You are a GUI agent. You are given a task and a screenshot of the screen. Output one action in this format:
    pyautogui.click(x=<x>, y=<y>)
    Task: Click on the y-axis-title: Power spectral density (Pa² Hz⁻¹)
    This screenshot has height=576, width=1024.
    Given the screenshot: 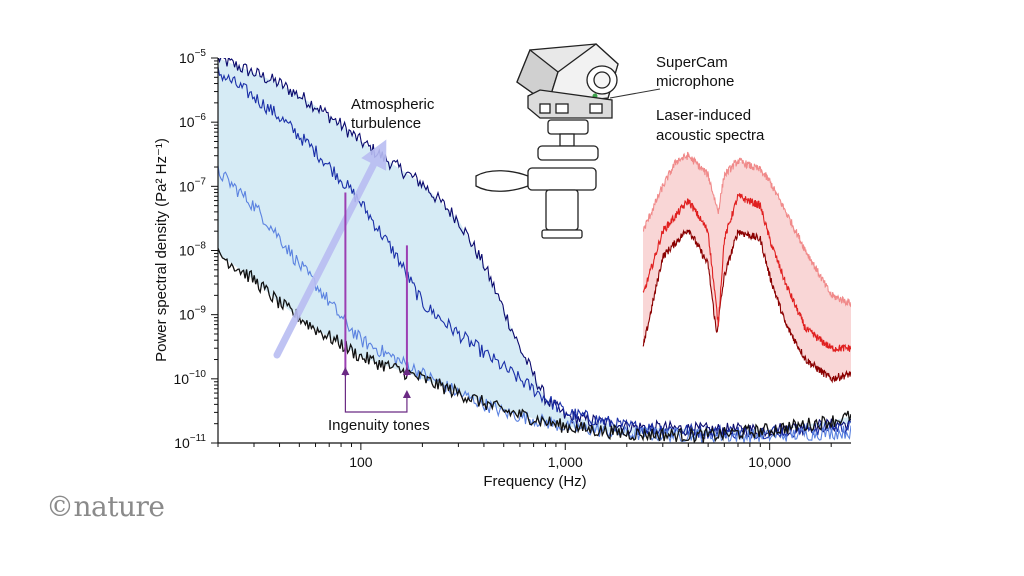 What is the action you would take?
    pyautogui.click(x=161, y=250)
    